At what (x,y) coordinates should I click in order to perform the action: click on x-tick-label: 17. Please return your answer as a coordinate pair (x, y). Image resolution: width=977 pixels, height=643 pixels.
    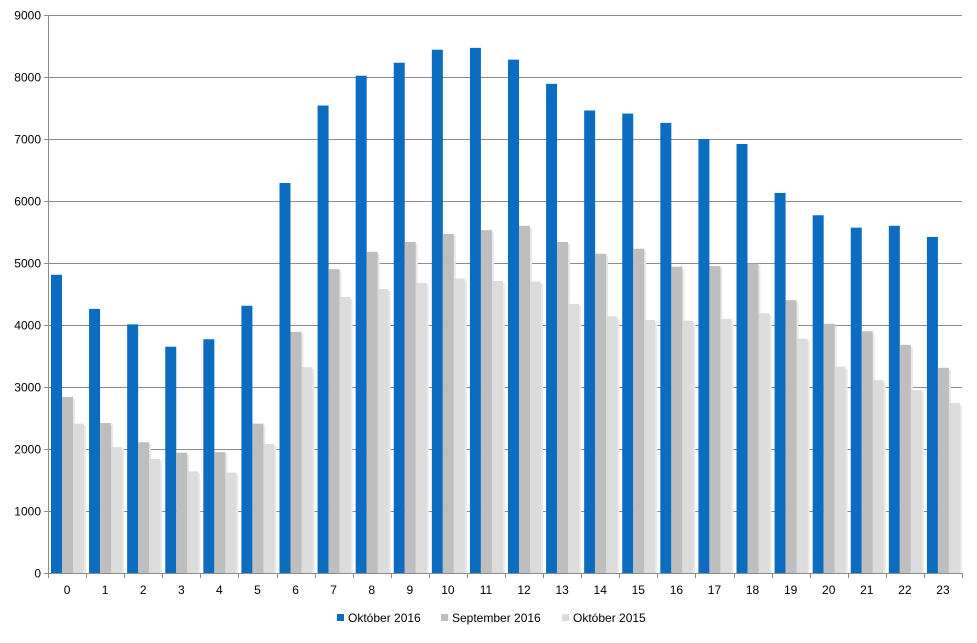
    Looking at the image, I should click on (715, 590).